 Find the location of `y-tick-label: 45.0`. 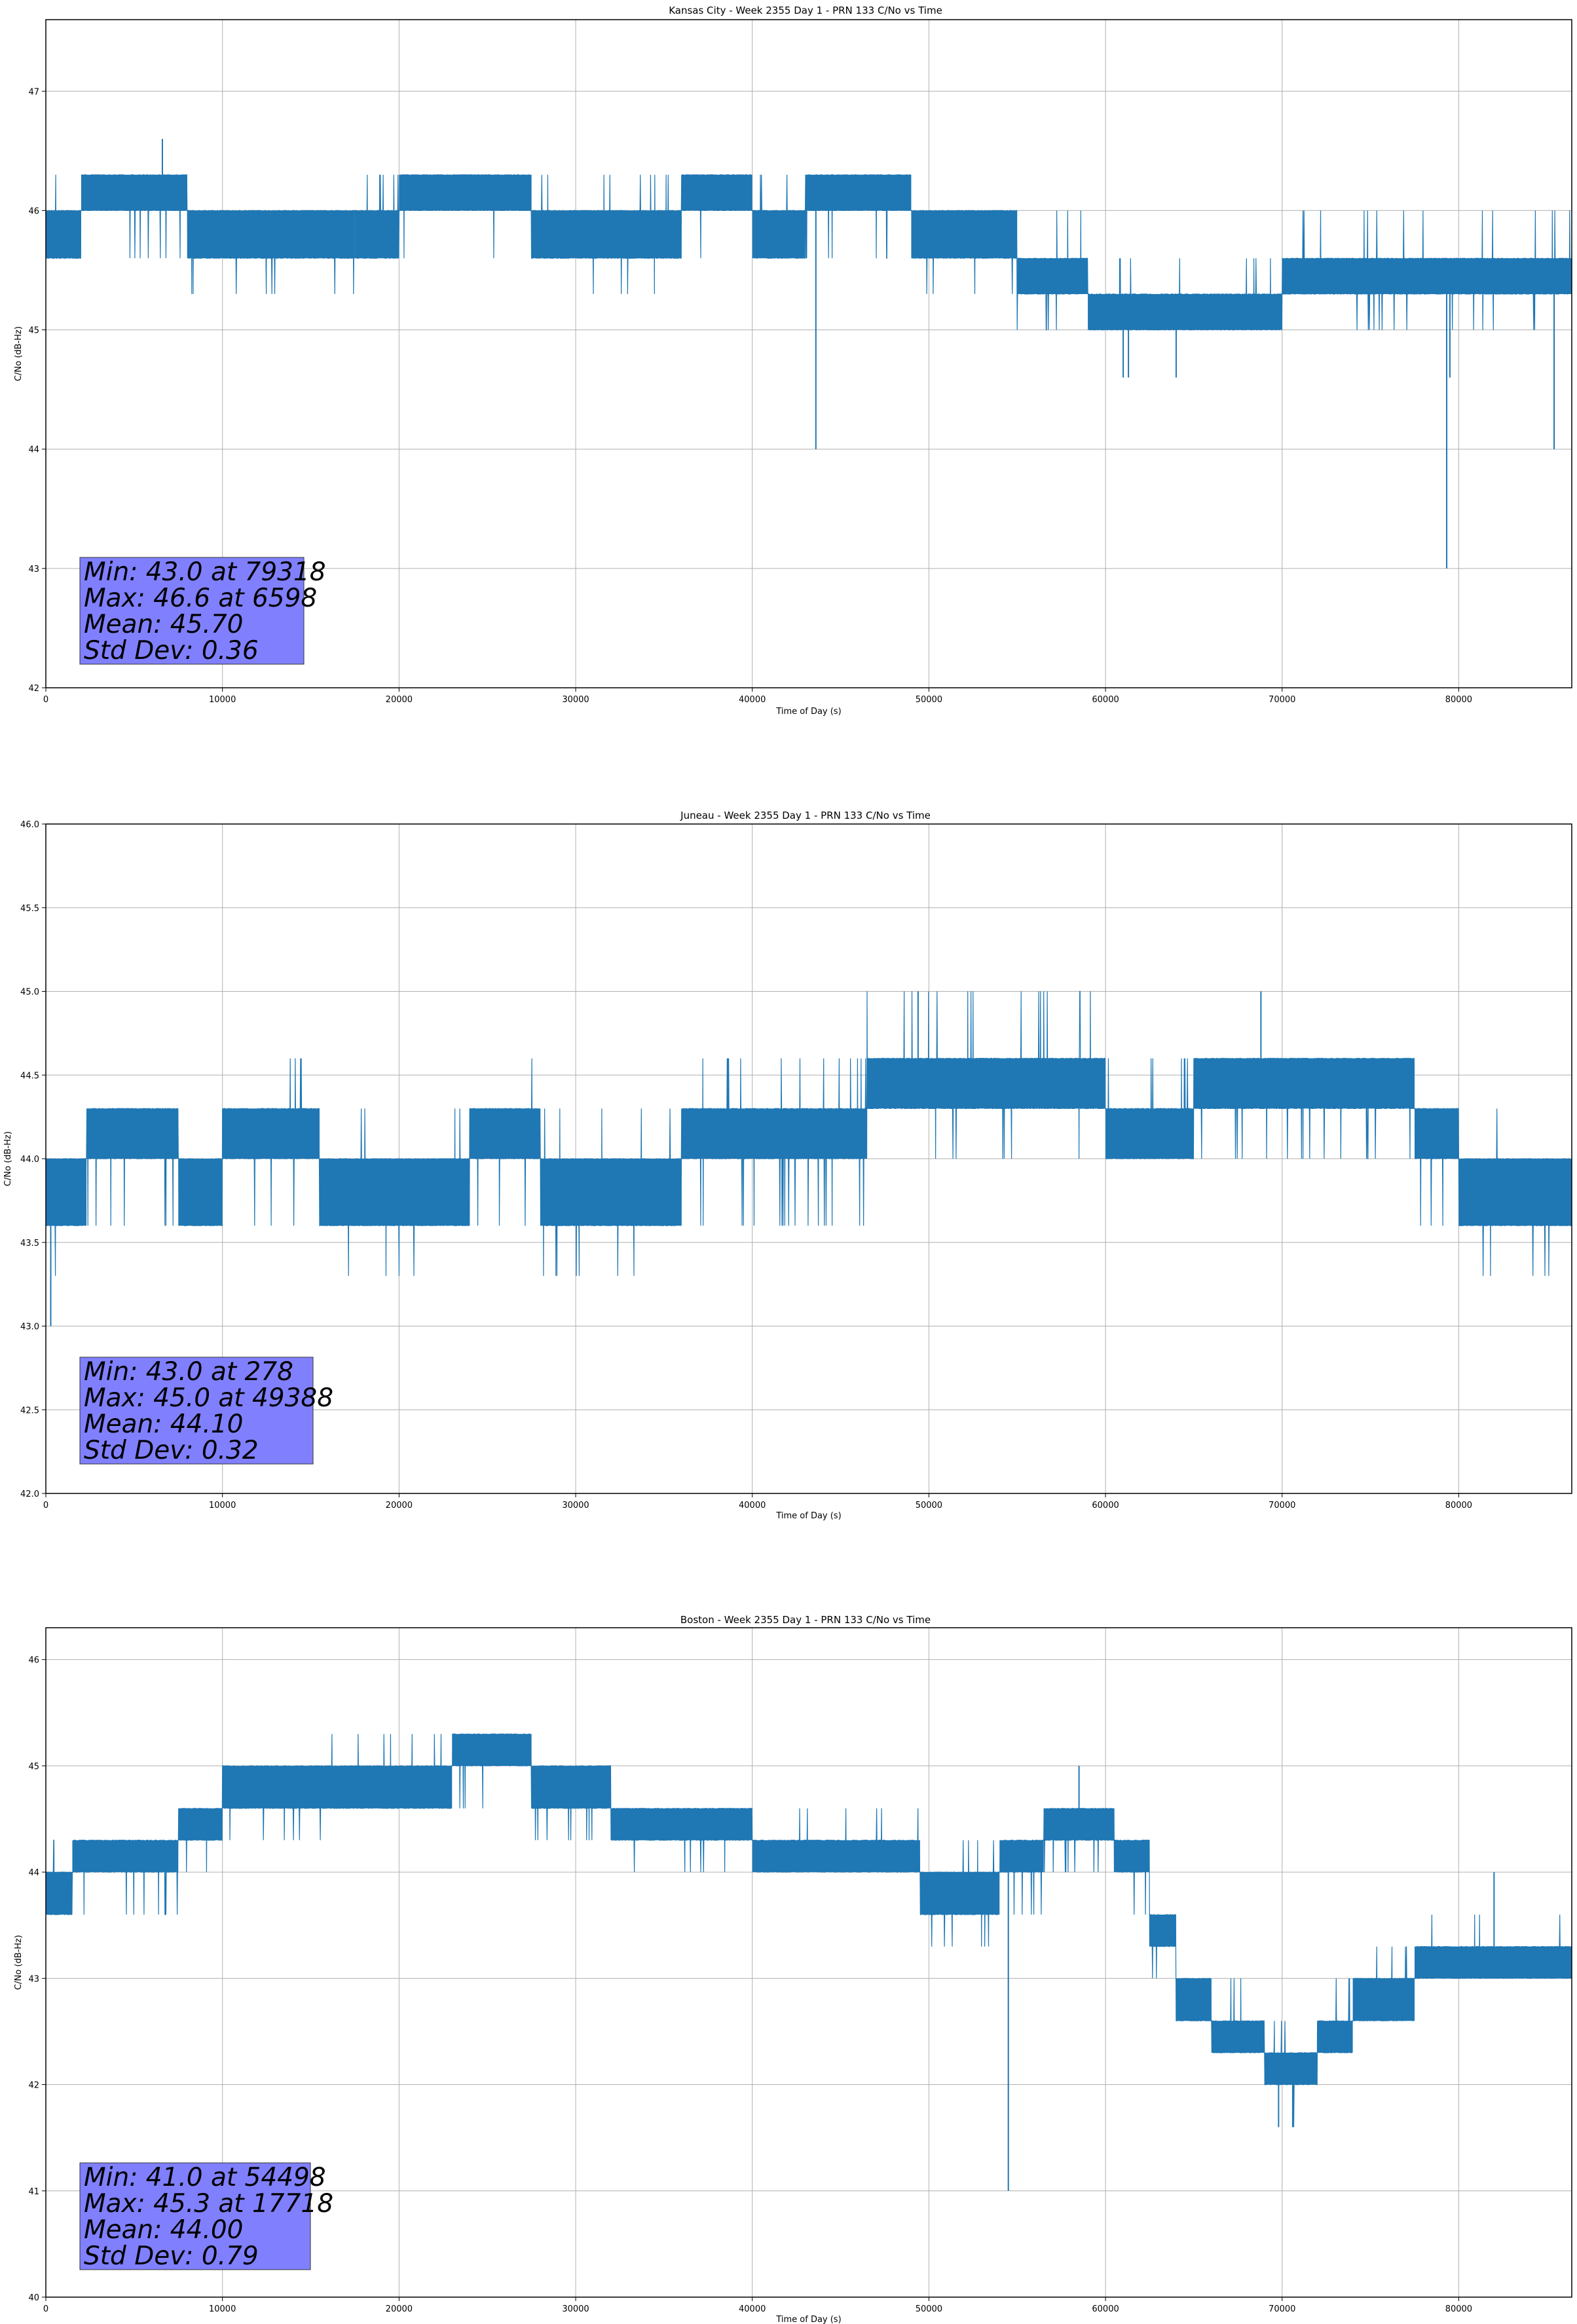

y-tick-label: 45.0 is located at coordinates (29, 993).